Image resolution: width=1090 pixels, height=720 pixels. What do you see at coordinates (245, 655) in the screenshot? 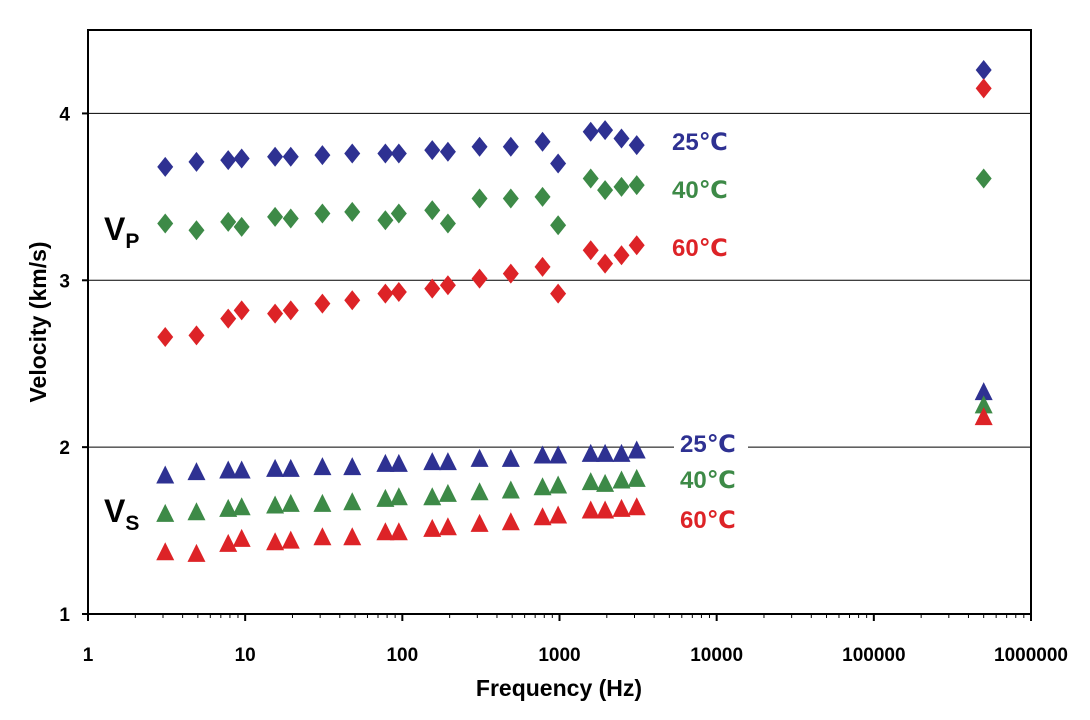
I see `x-tick-label: 10` at bounding box center [245, 655].